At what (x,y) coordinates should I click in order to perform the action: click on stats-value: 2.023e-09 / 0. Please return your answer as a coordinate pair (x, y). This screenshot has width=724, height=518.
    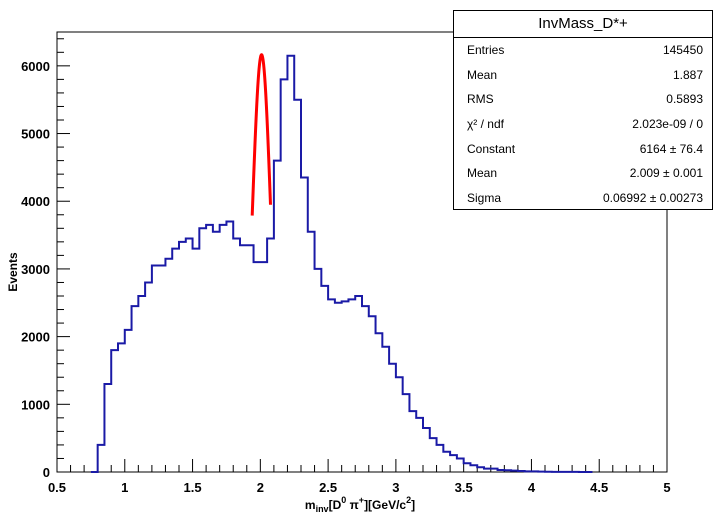
    Looking at the image, I should click on (667, 124).